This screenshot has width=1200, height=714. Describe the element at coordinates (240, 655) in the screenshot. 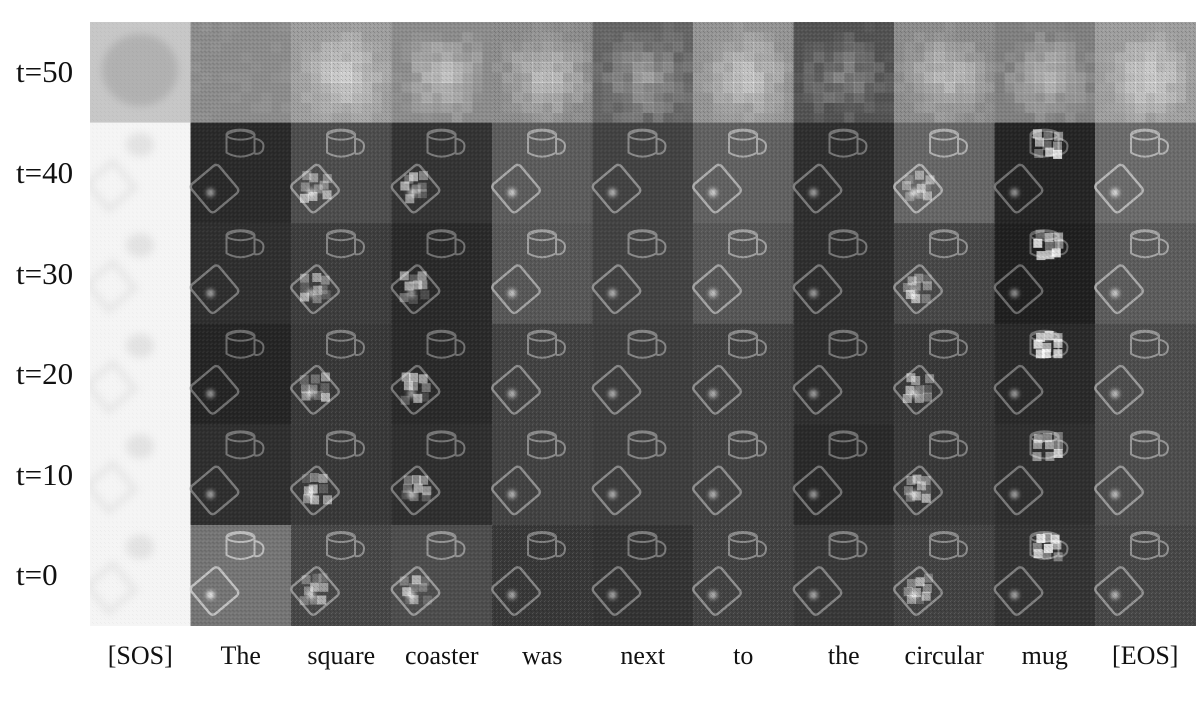

I see `column-label: The` at that location.